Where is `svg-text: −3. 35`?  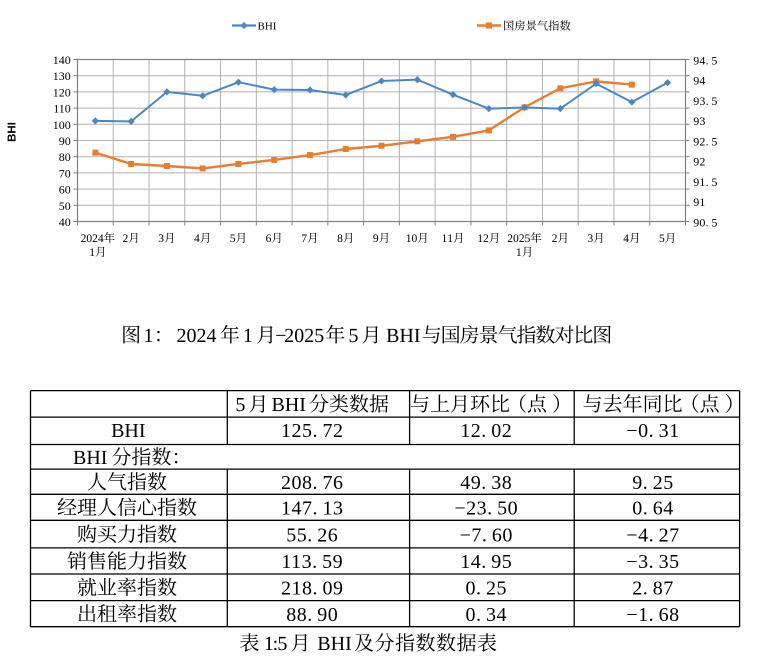 svg-text: −3. 35 is located at coordinates (652, 562).